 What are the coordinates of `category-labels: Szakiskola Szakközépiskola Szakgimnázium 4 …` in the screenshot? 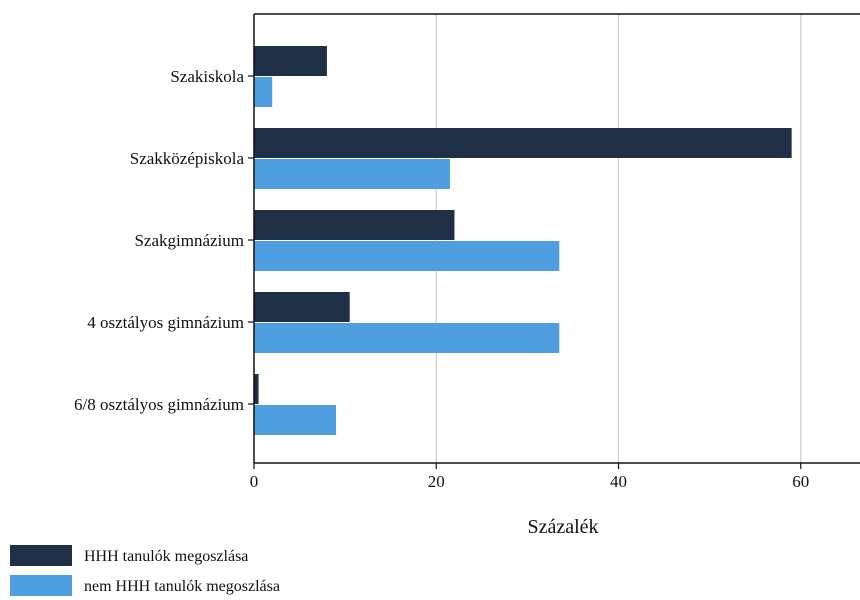 It's located at (164, 240).